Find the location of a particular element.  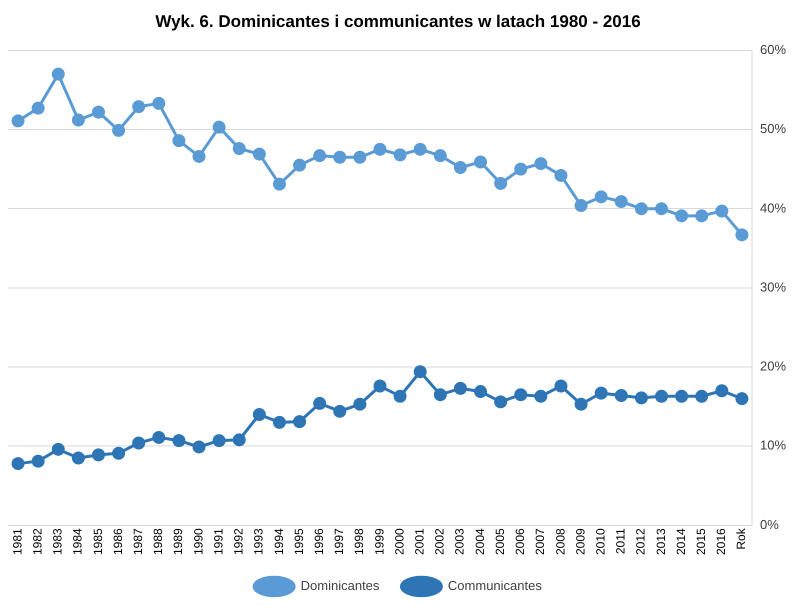

y-tick-label: 20% is located at coordinates (773, 366).